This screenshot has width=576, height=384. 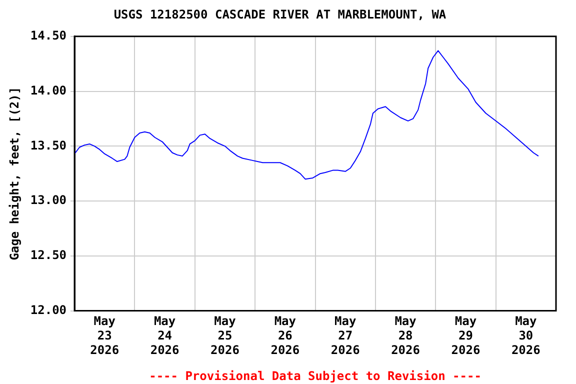 I want to click on x-tick-label: May 24 2026, so click(x=165, y=335).